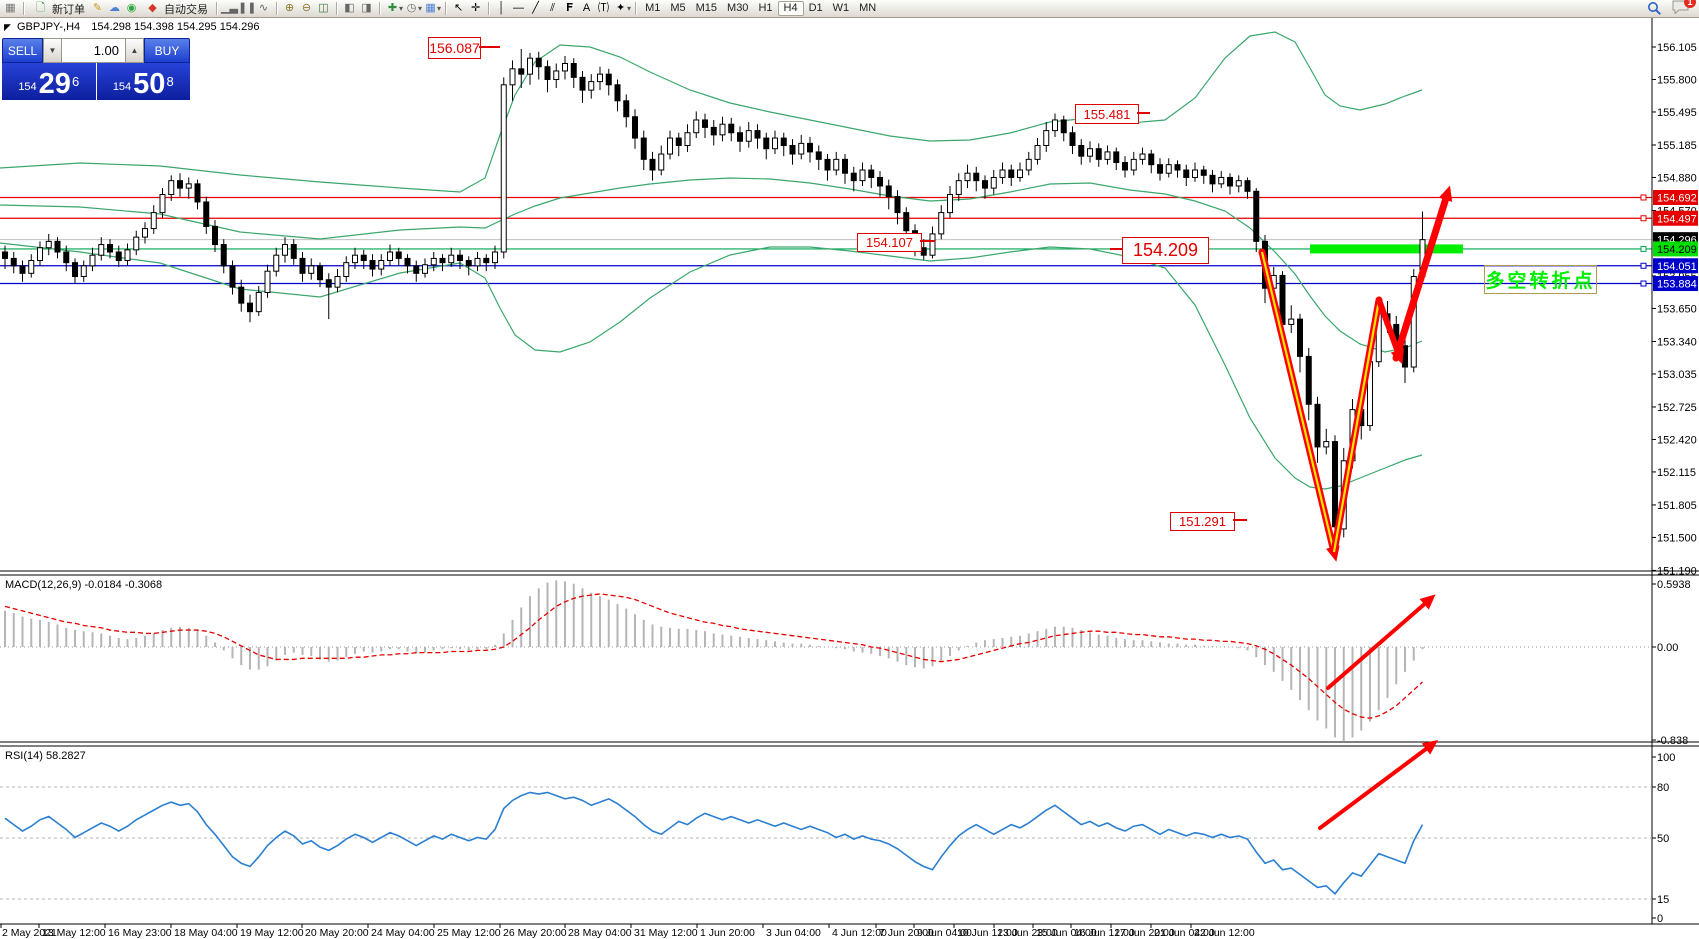  Describe the element at coordinates (7, 27) in the screenshot. I see `chart-expand-icon: ◤` at that location.